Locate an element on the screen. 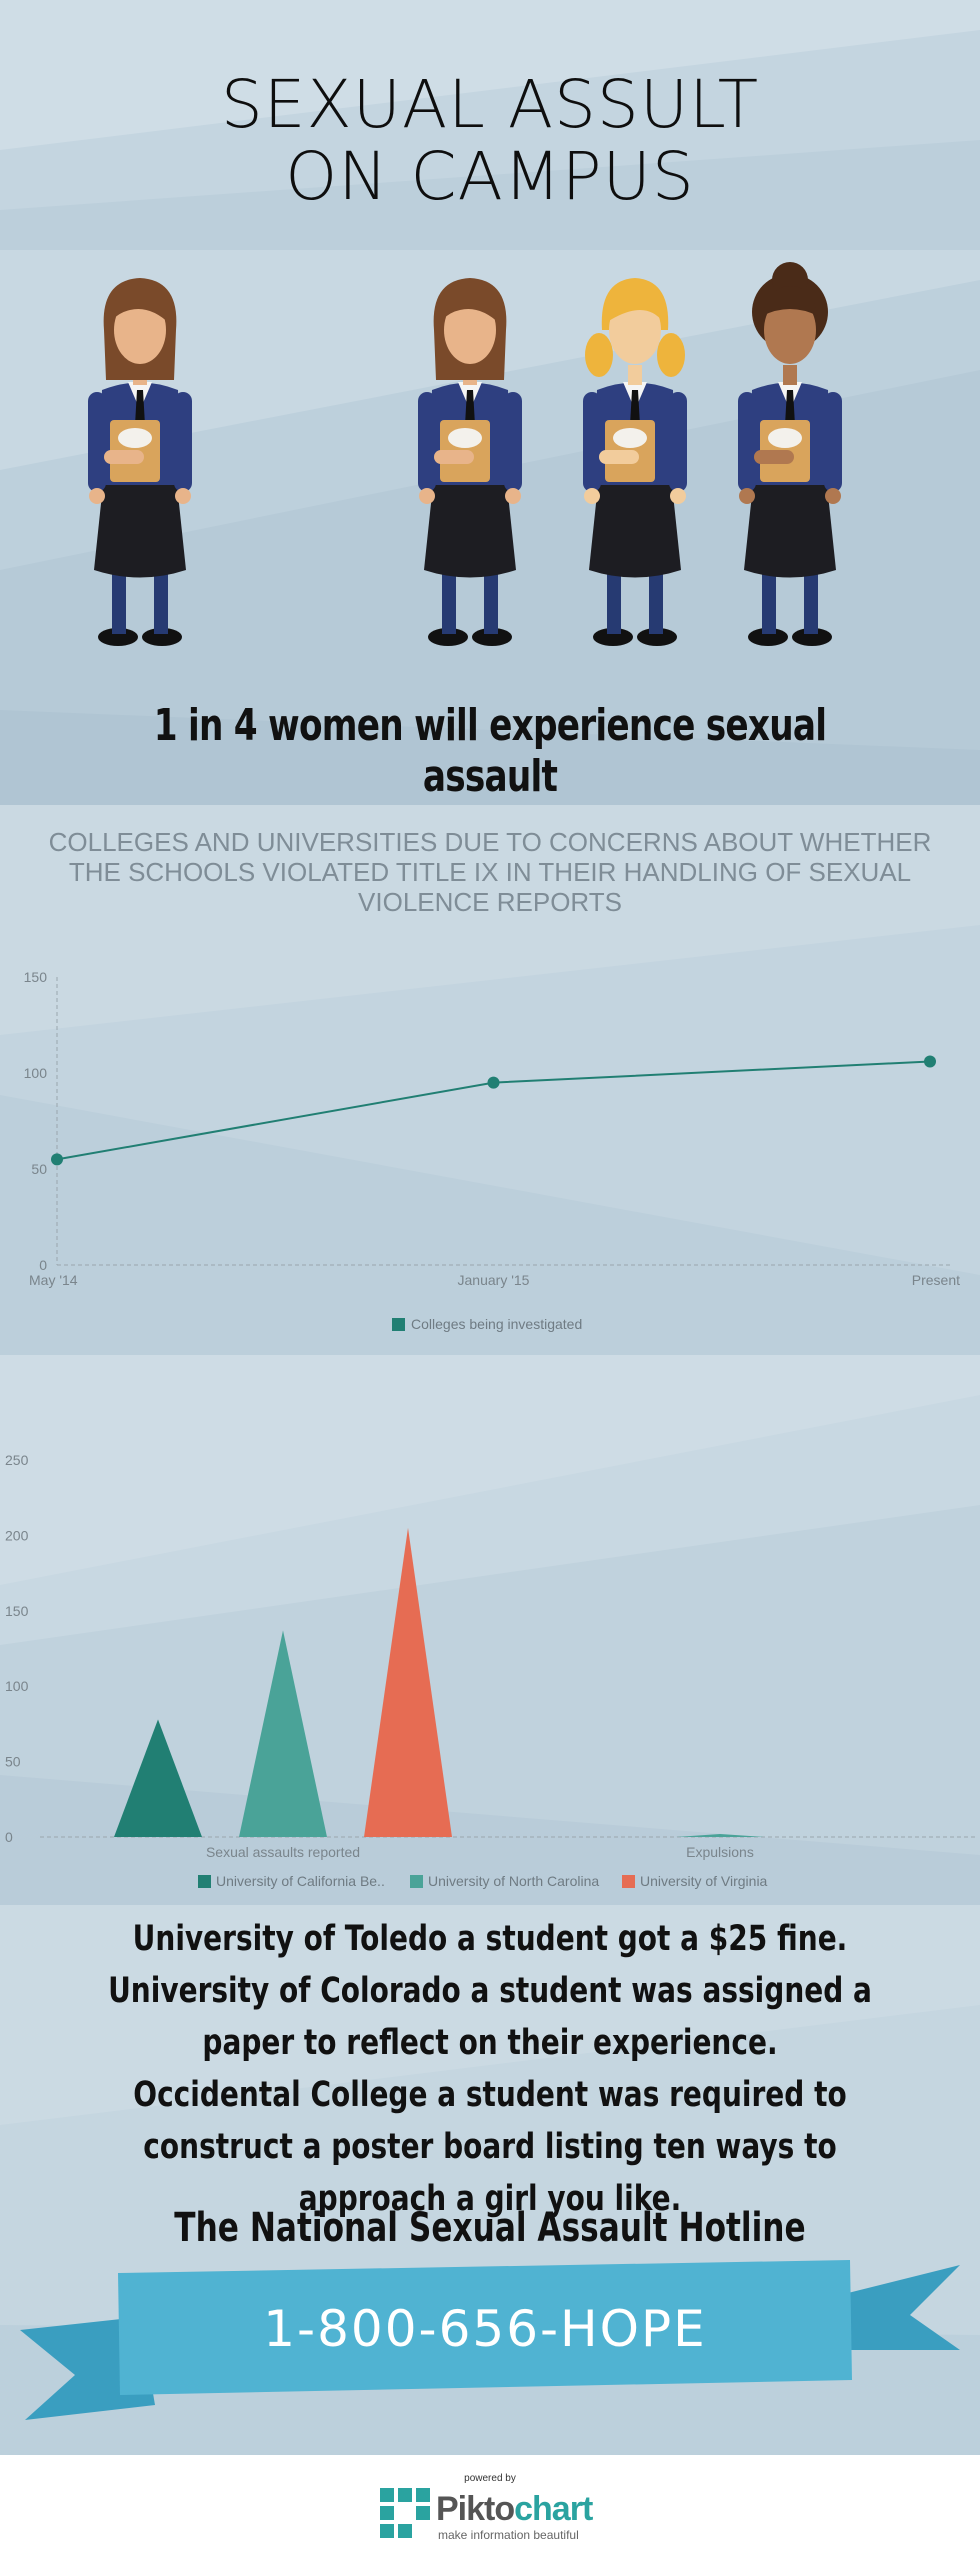 Image resolution: width=980 pixels, height=2557 pixels. legend-label: Colleges being investigated is located at coordinates (496, 1324).